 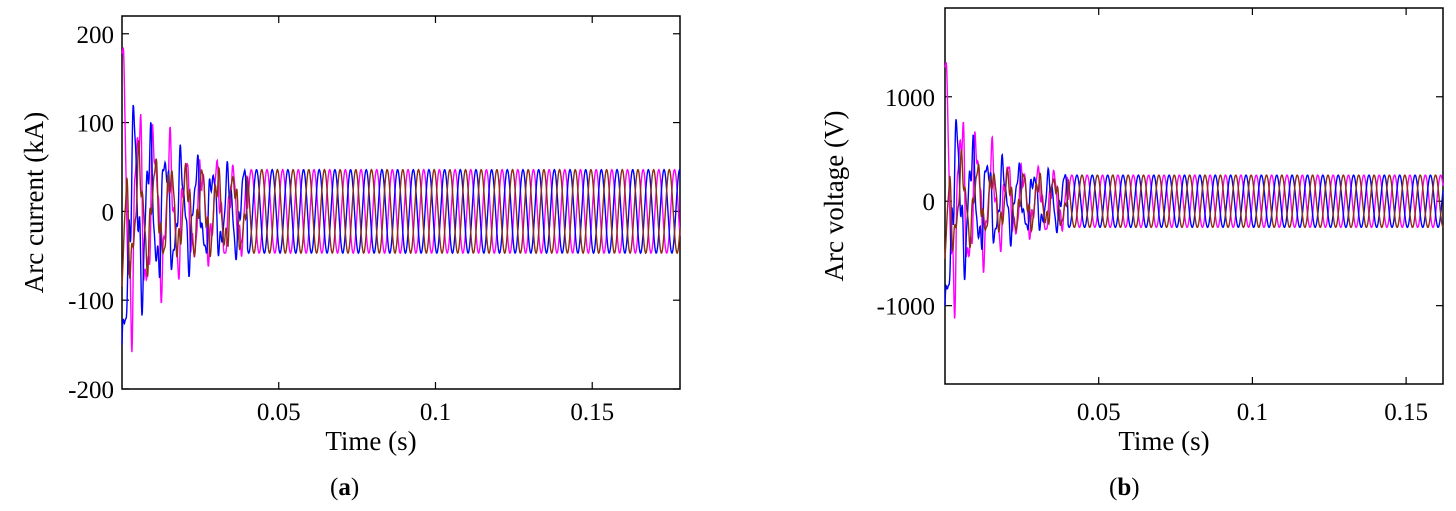 What do you see at coordinates (279, 412) in the screenshot?
I see `x-tick-label-a: 0.05` at bounding box center [279, 412].